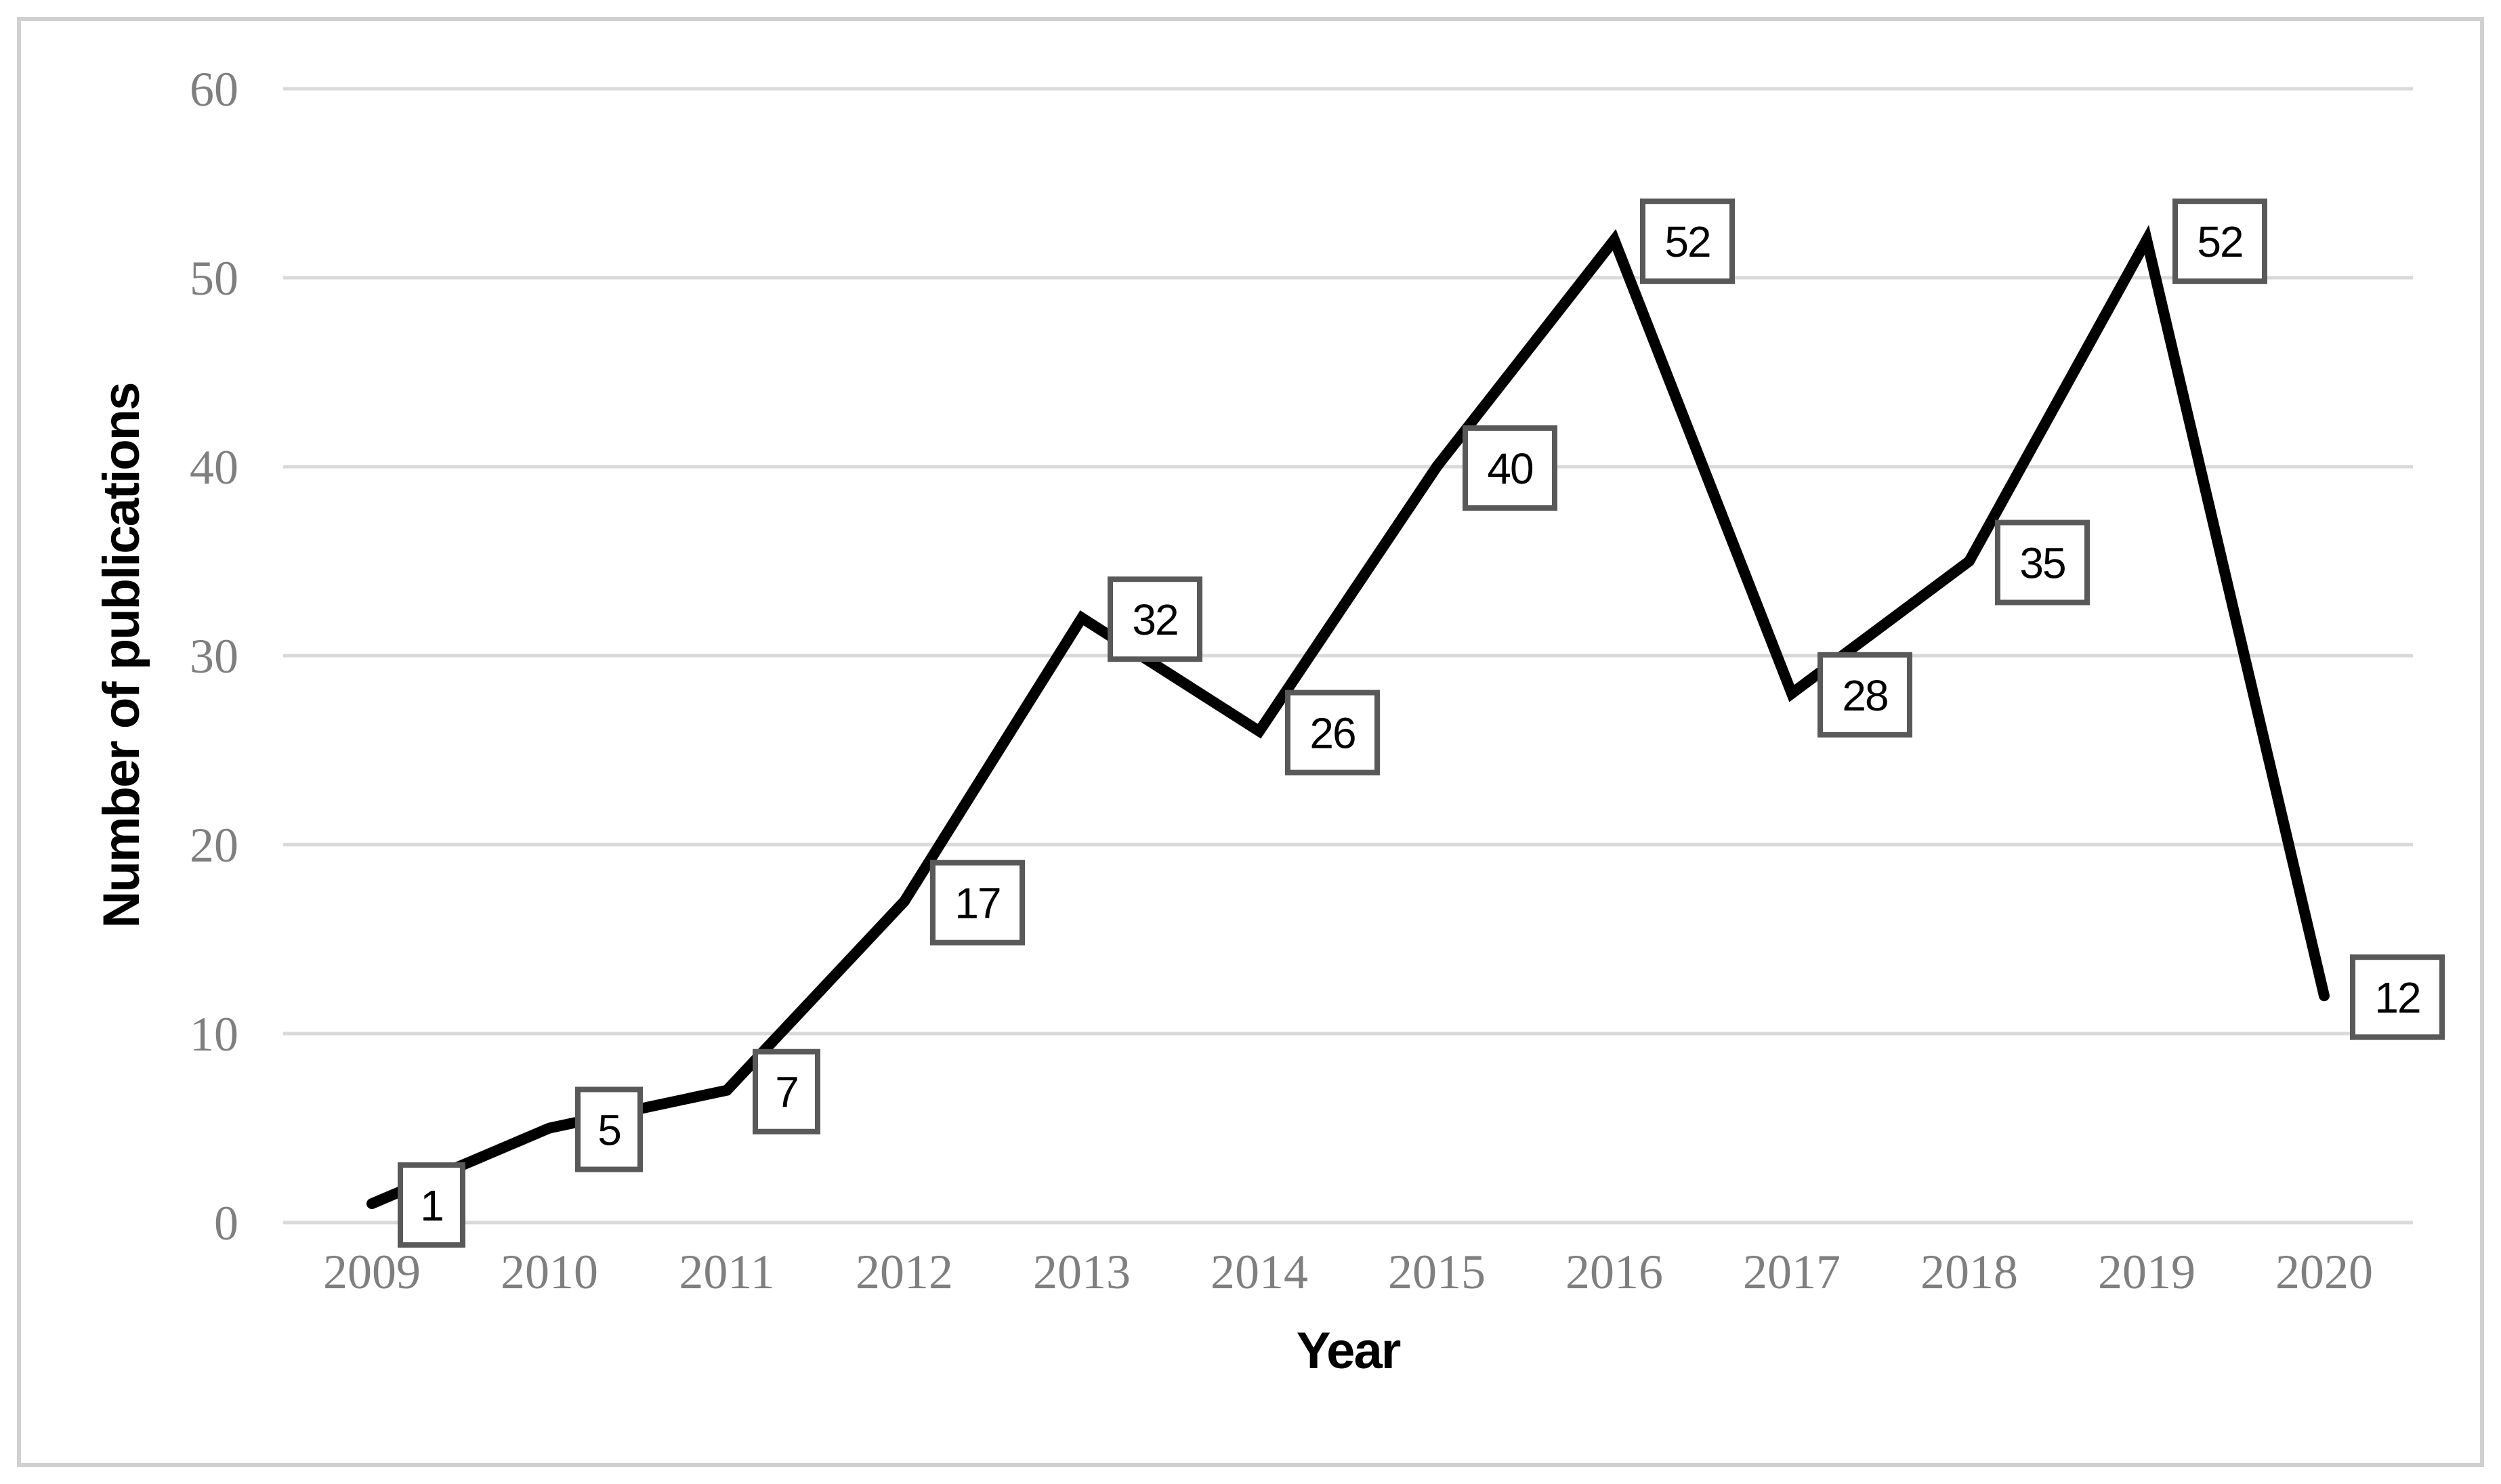  I want to click on x-tick-label: 2017, so click(1792, 1272).